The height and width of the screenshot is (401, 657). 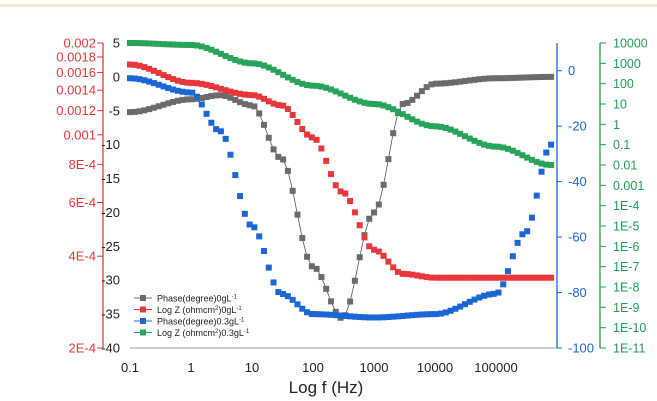 What do you see at coordinates (82, 256) in the screenshot?
I see `logz-left-tick-label: 4E-4` at bounding box center [82, 256].